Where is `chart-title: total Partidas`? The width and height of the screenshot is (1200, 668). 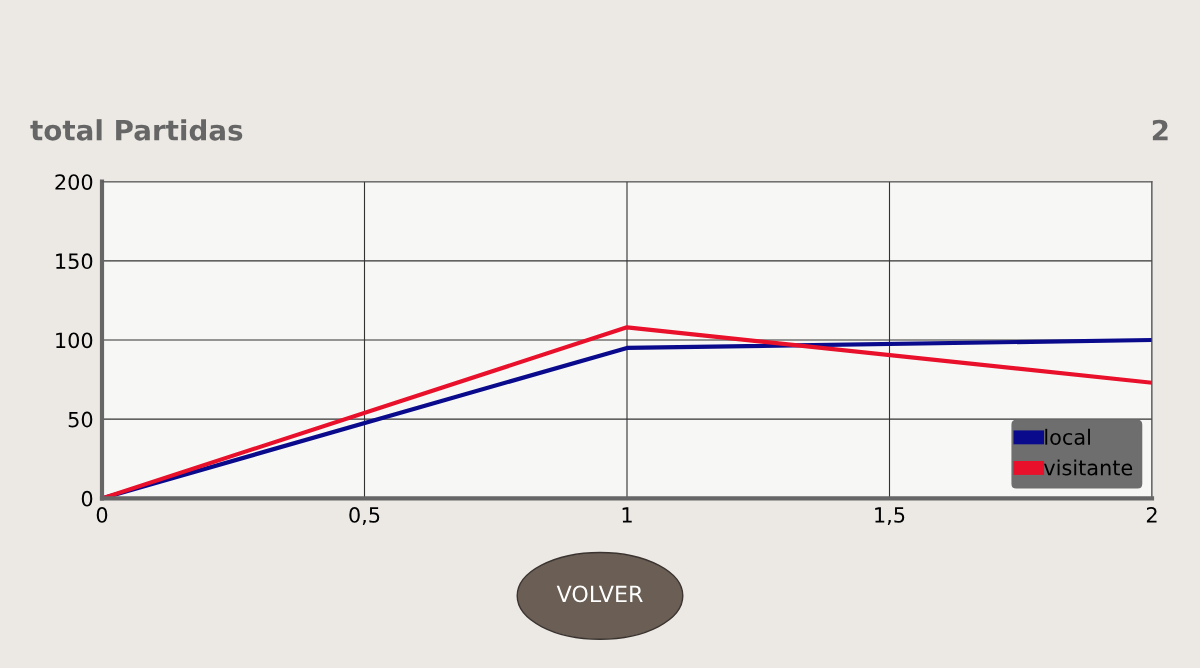 chart-title: total Partidas is located at coordinates (136, 130).